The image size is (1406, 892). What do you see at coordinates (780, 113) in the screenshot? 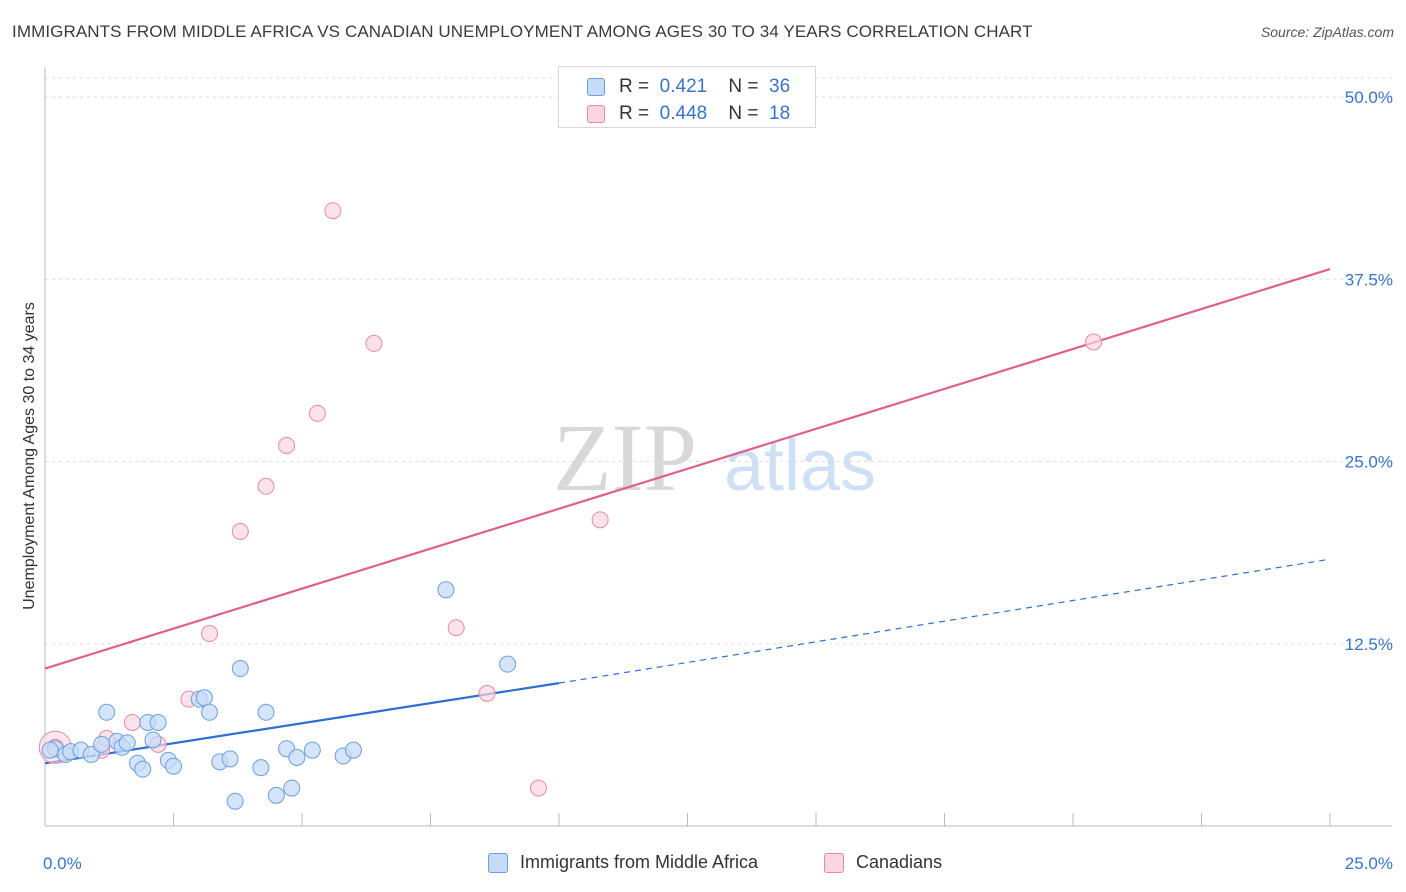
I see `n-value: 18` at bounding box center [780, 113].